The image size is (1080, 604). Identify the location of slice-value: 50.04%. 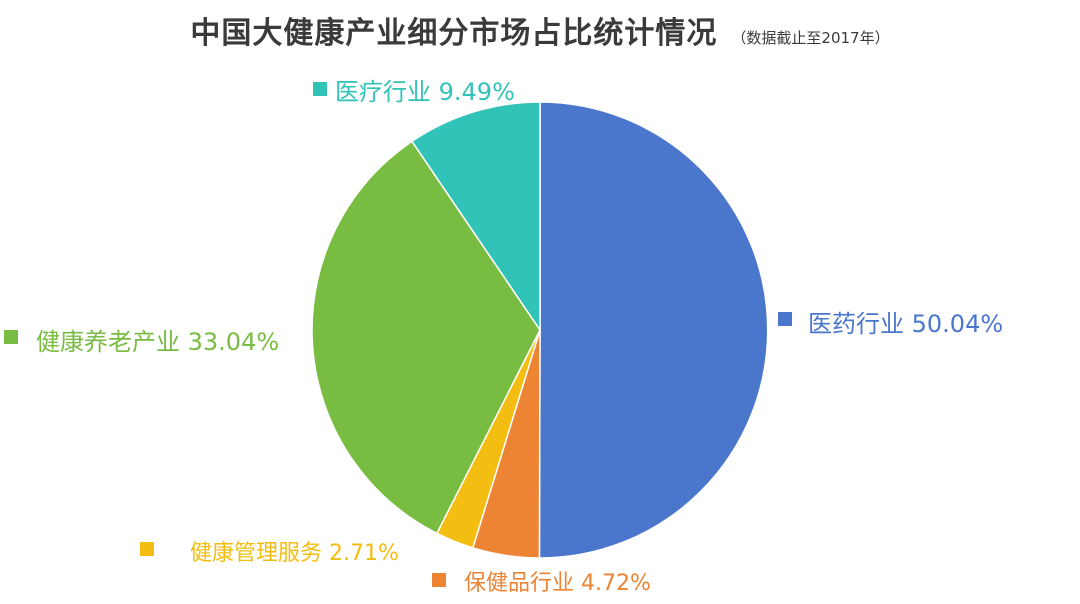
(953, 324).